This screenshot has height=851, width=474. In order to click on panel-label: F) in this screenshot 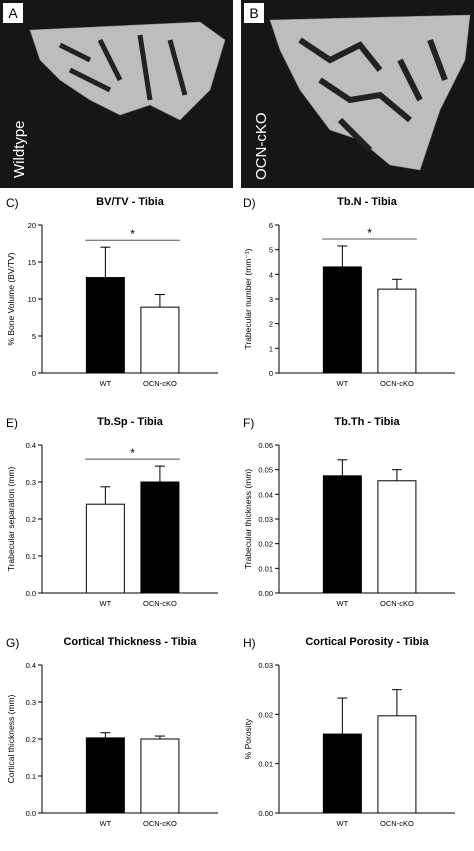, I will do `click(248, 423)`.